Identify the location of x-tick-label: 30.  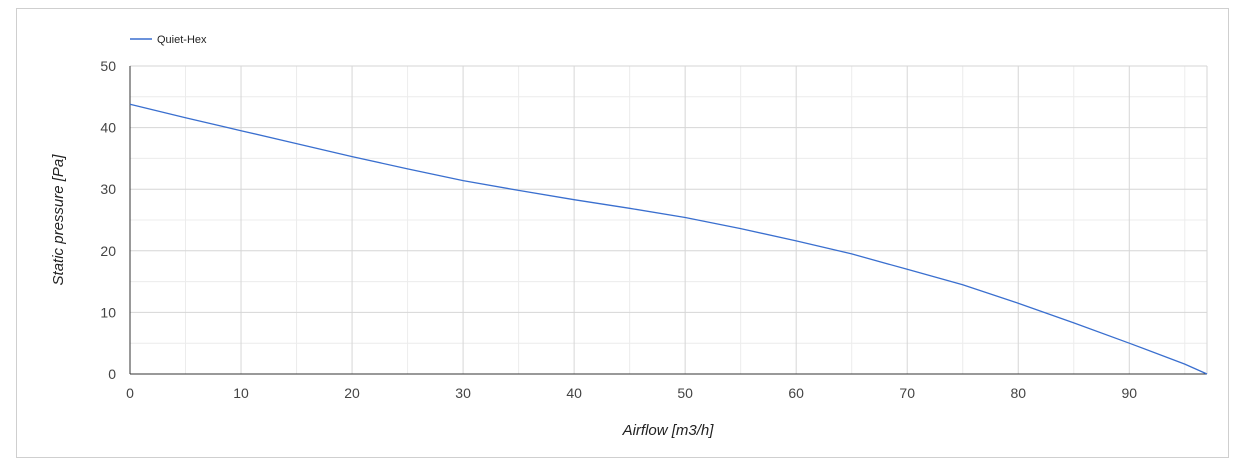
(463, 393).